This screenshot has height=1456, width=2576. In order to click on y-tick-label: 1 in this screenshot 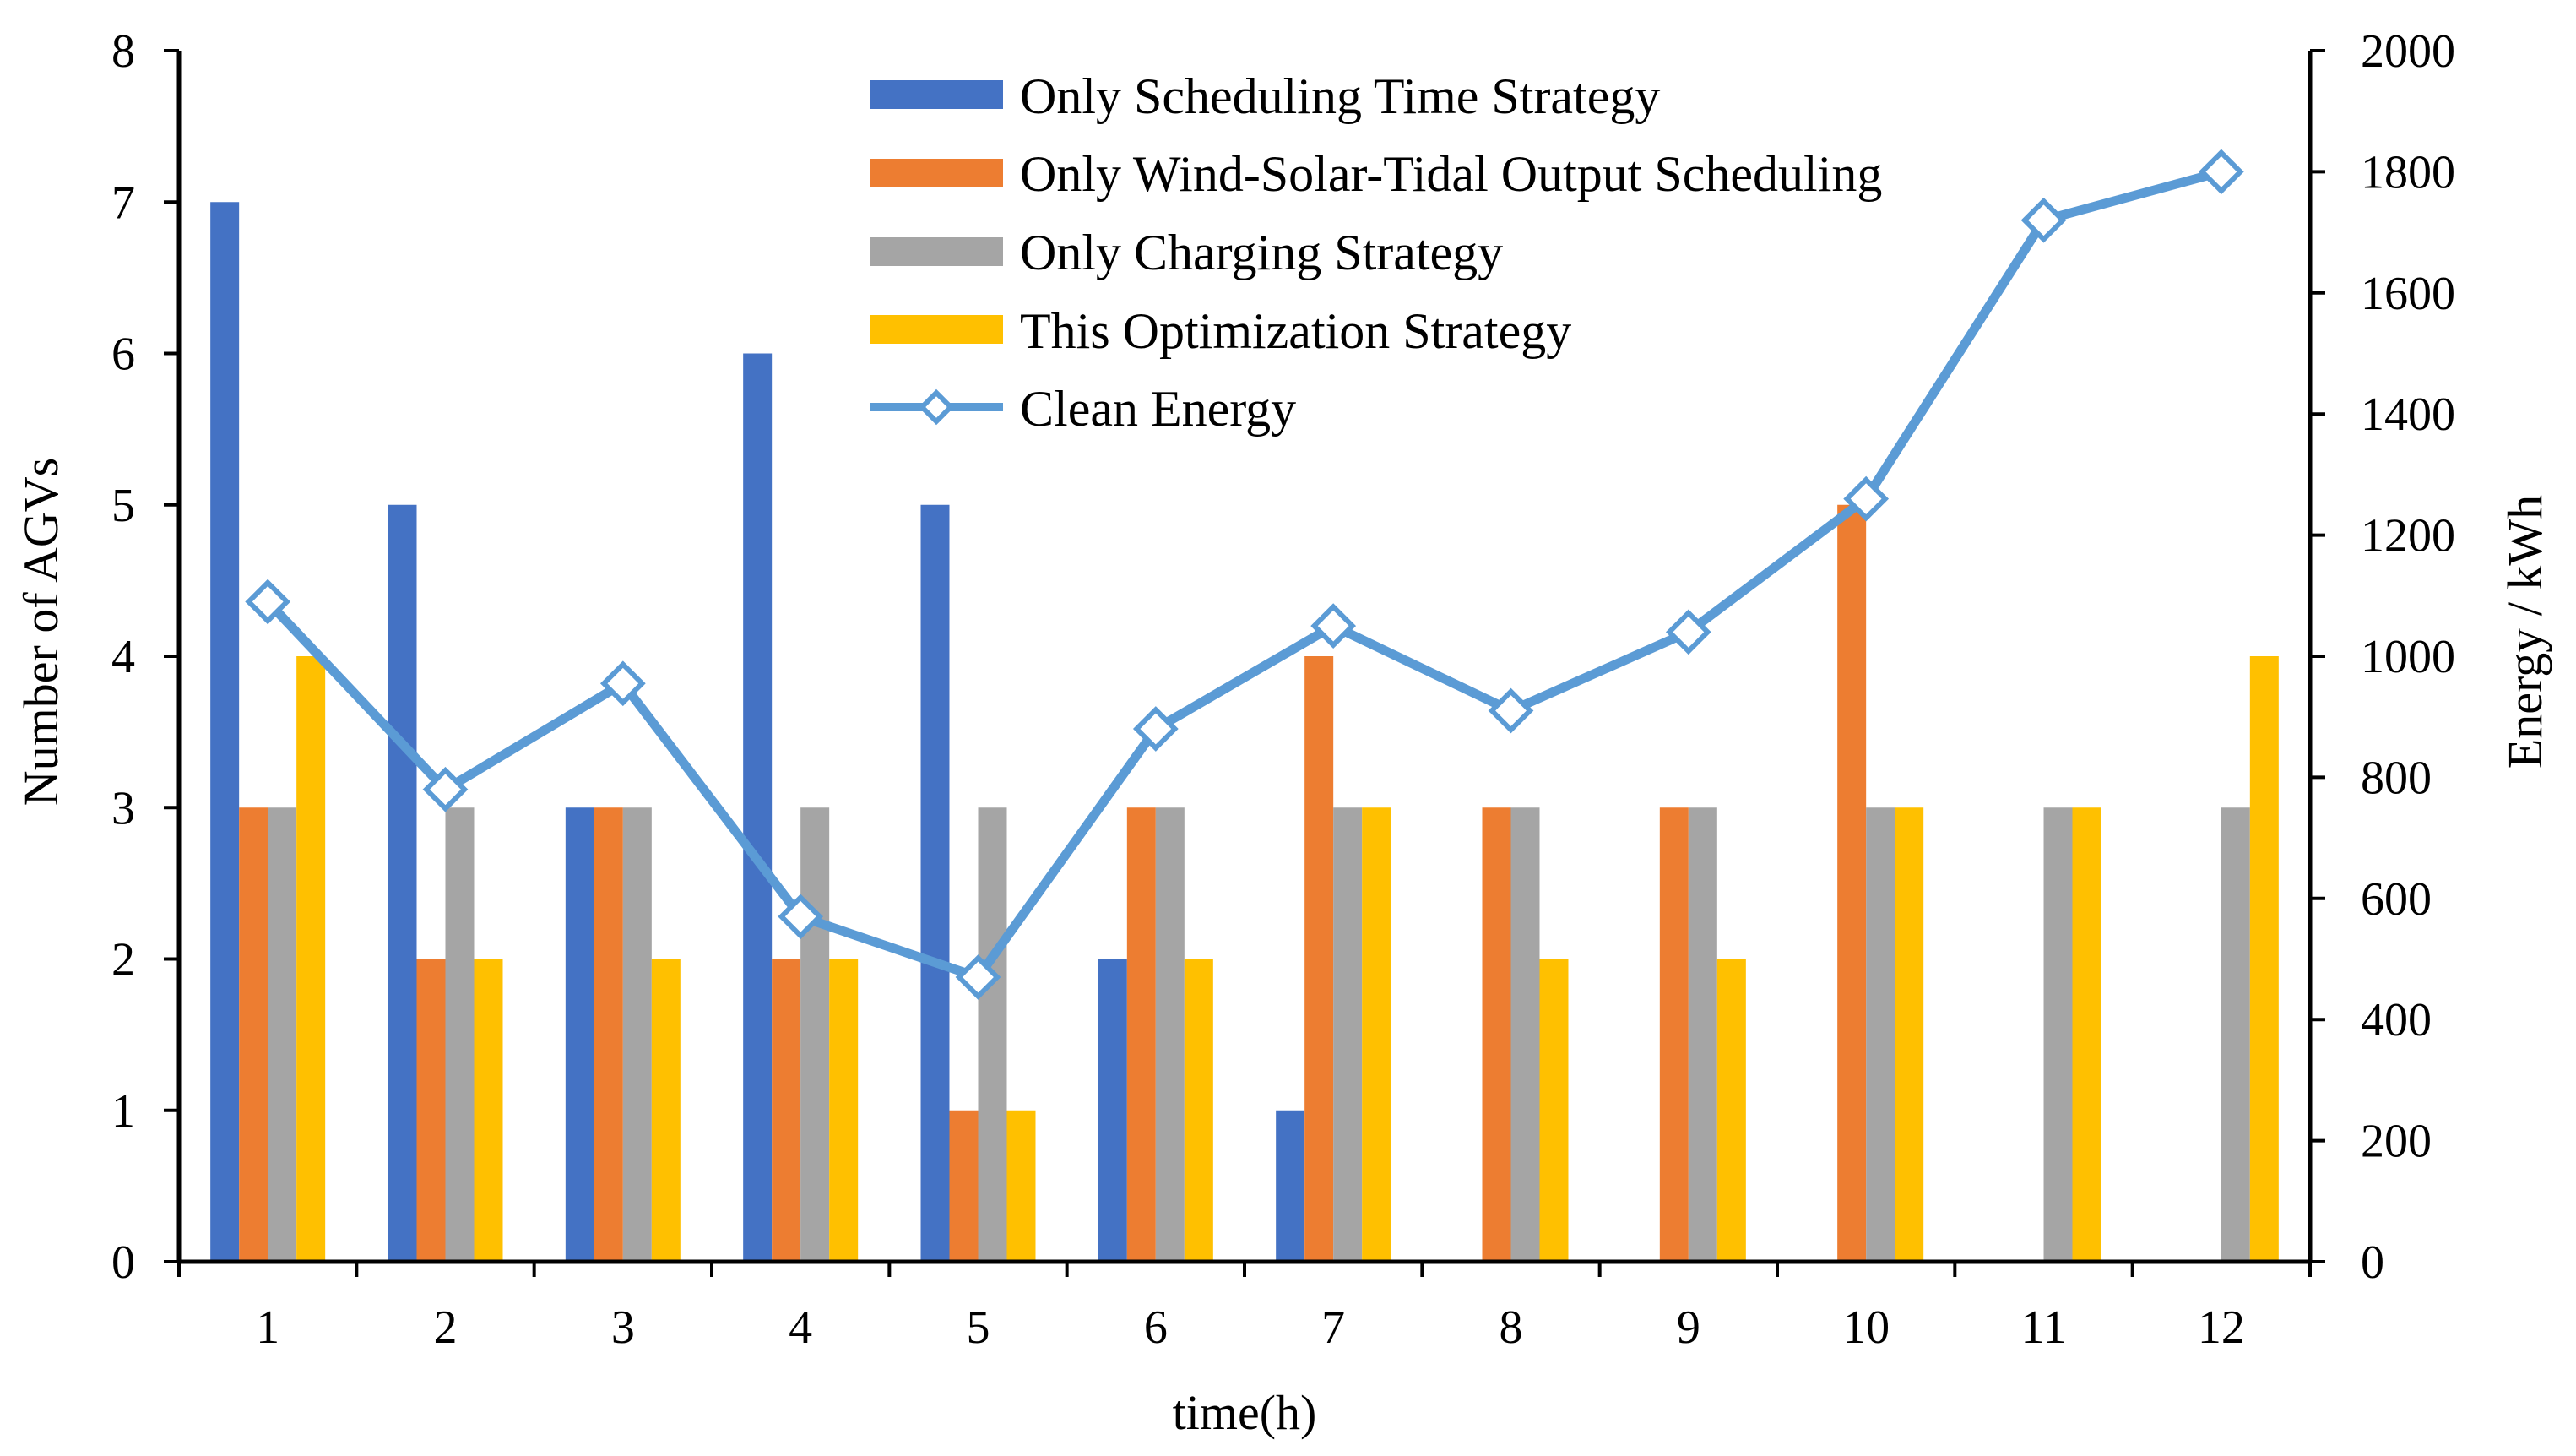, I will do `click(123, 1111)`.